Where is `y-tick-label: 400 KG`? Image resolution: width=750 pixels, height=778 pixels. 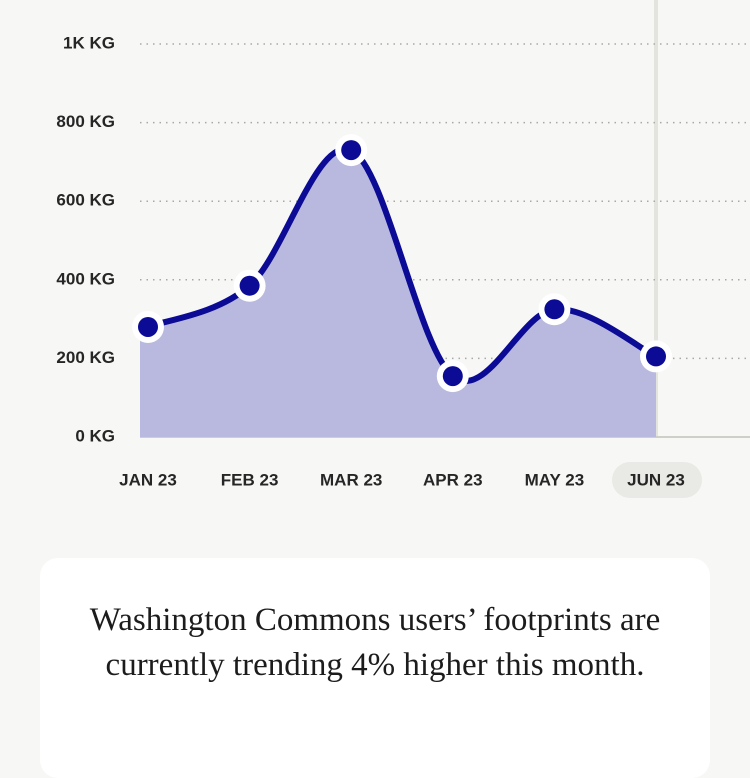 y-tick-label: 400 KG is located at coordinates (85, 278).